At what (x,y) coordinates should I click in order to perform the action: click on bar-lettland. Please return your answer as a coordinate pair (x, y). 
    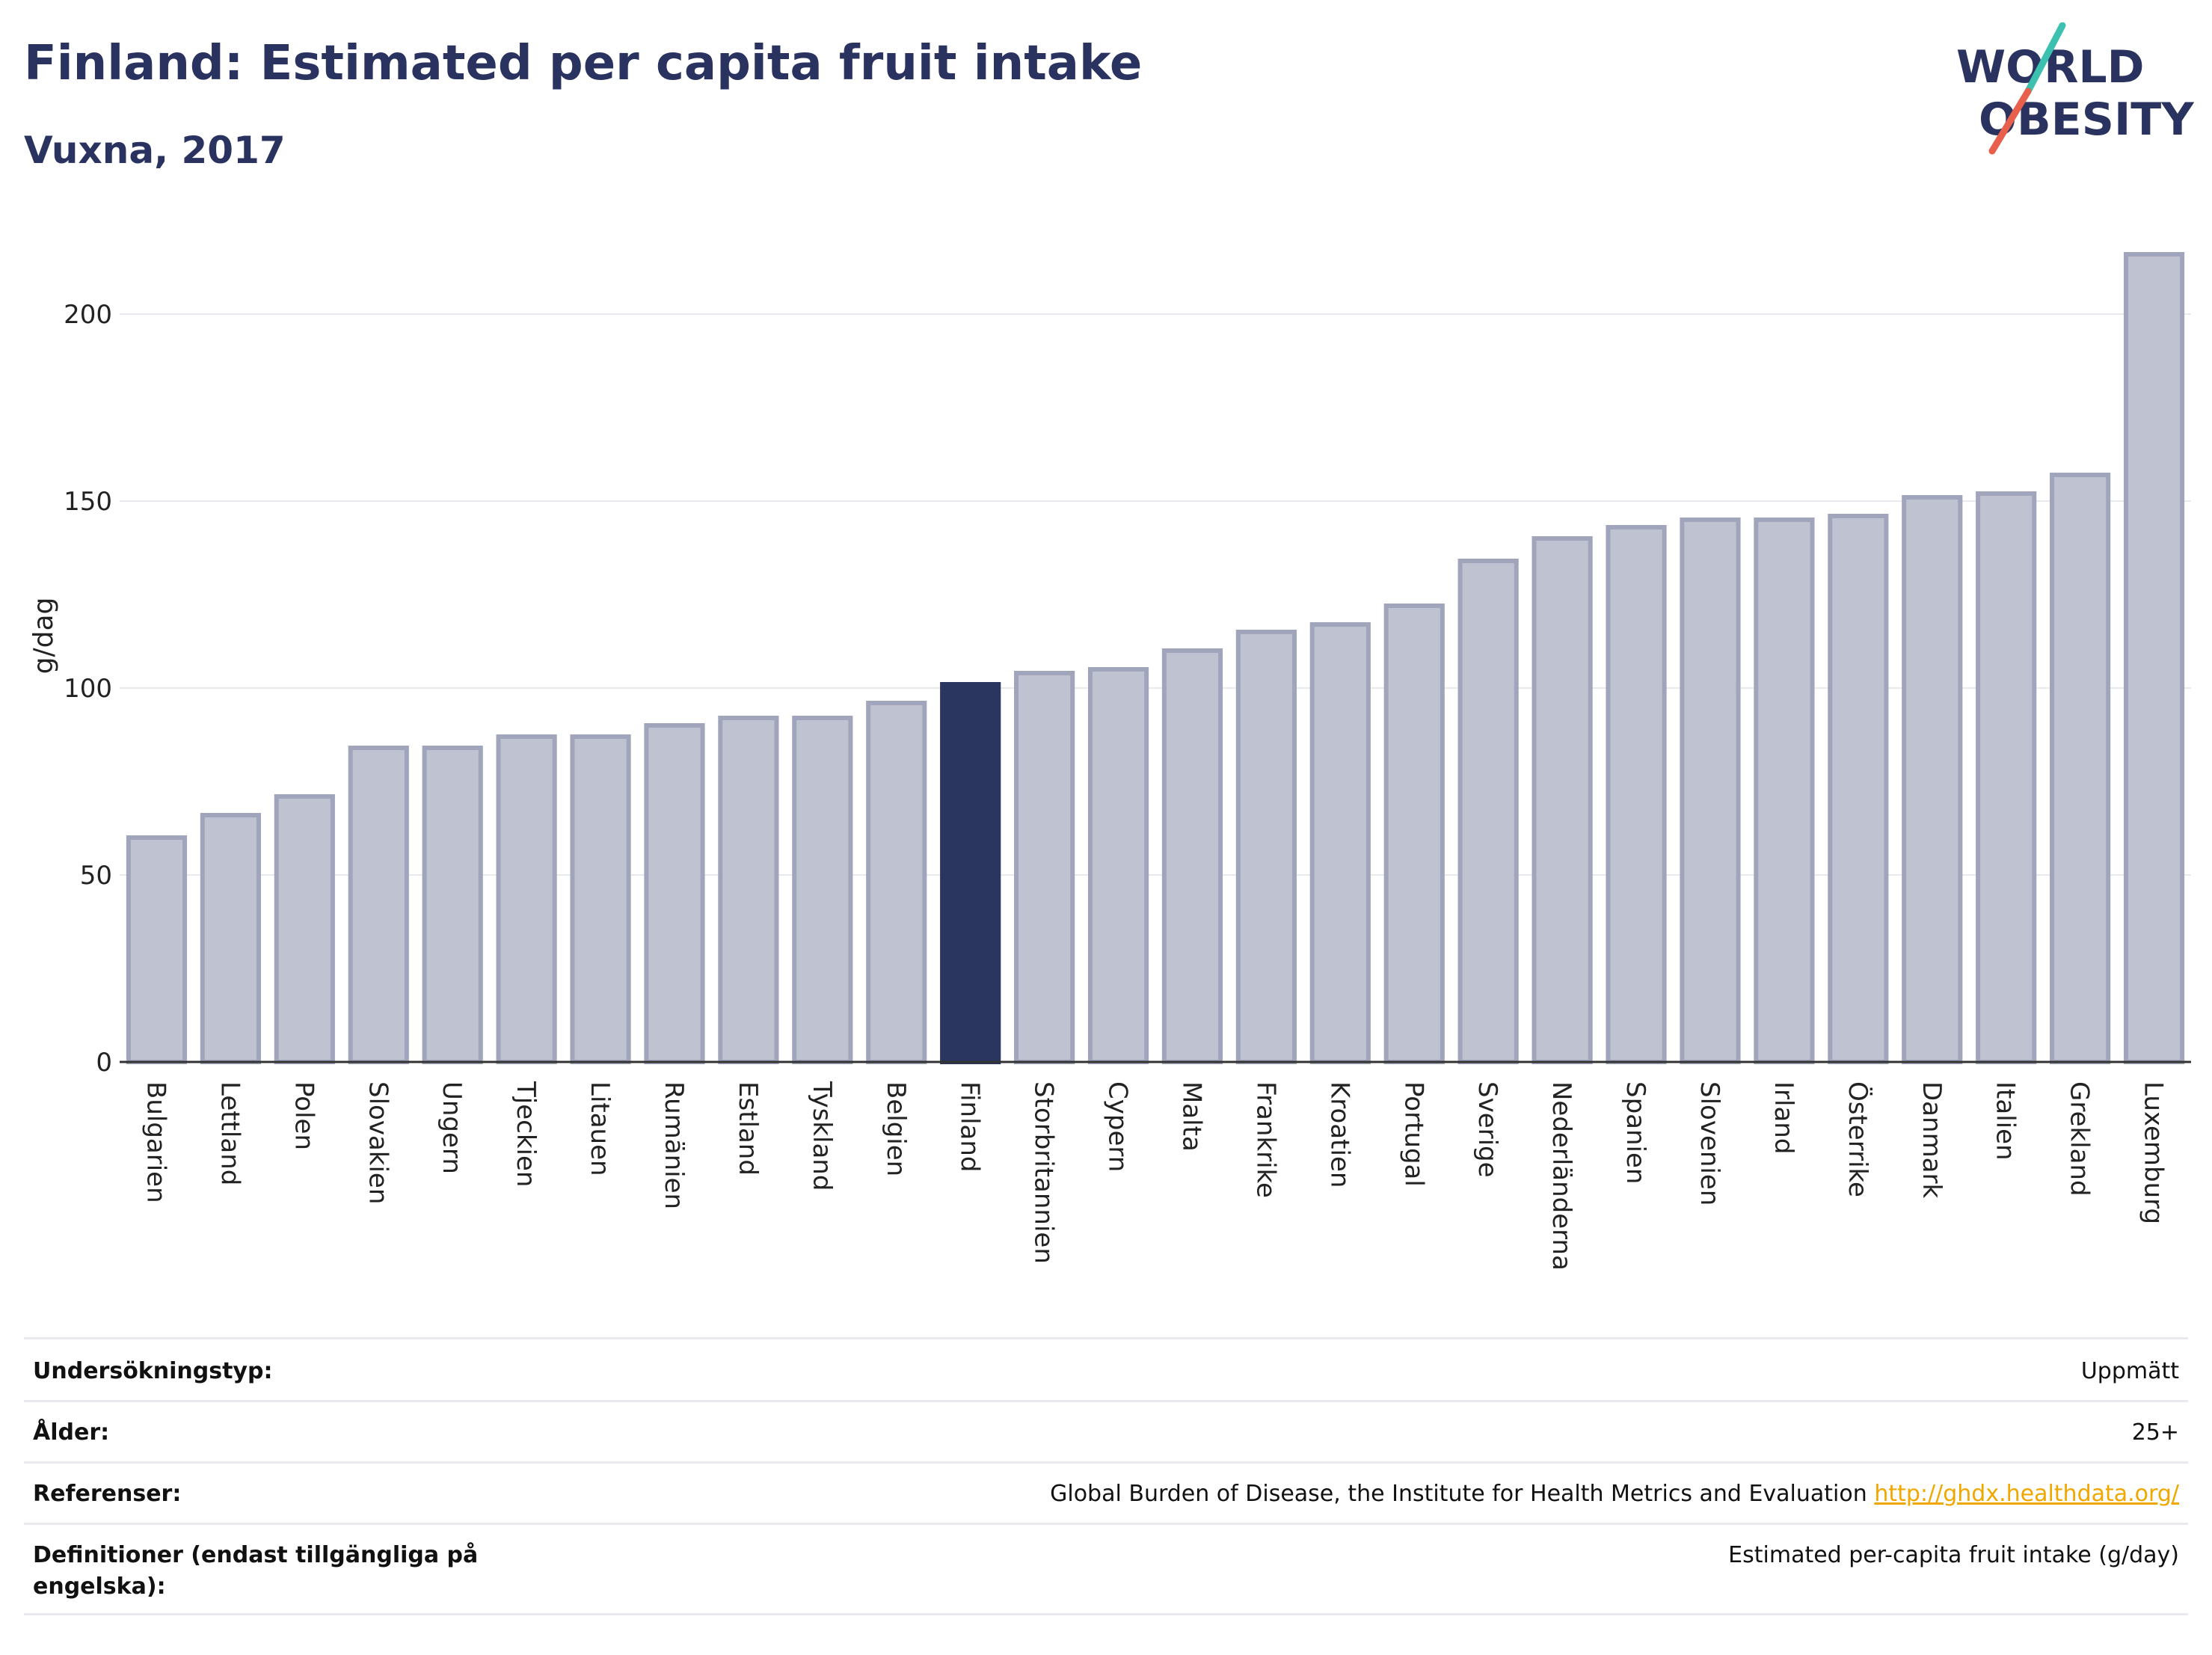
    Looking at the image, I should click on (230, 938).